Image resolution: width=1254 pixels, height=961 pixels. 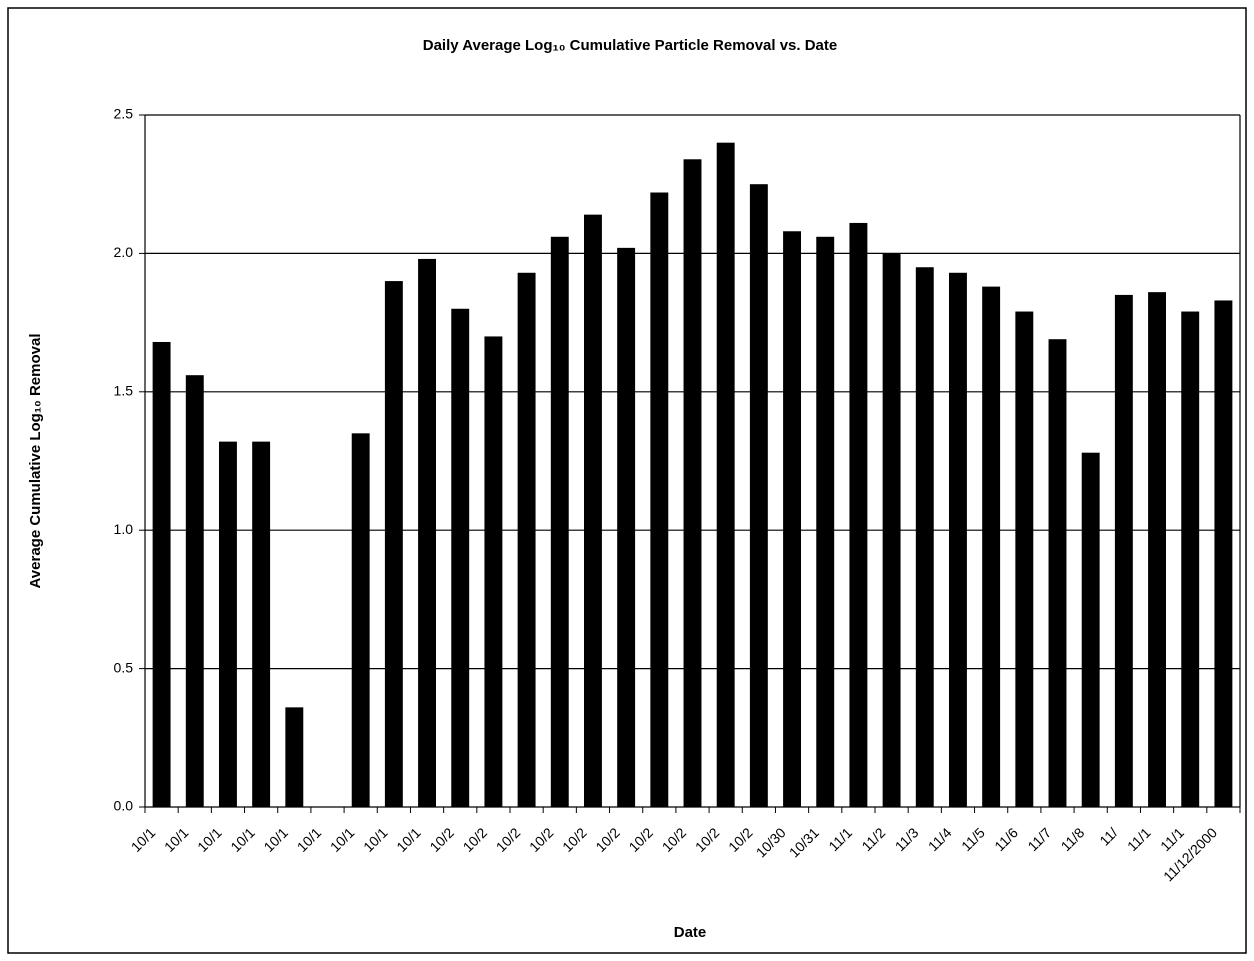 What do you see at coordinates (124, 114) in the screenshot?
I see `y-tick-label: 2.5` at bounding box center [124, 114].